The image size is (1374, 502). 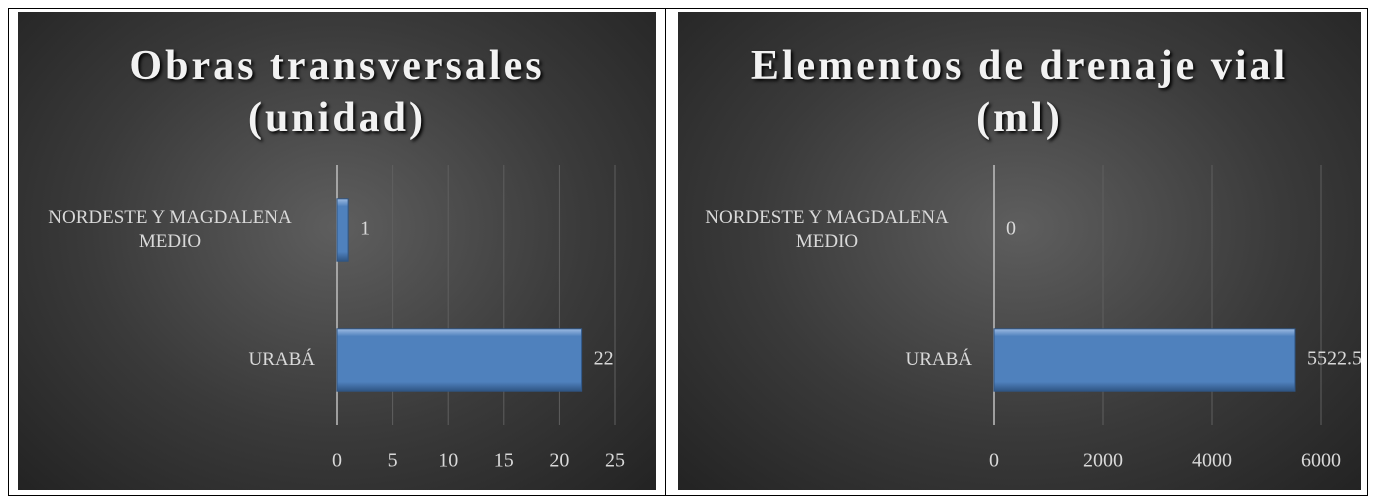 What do you see at coordinates (1334, 359) in the screenshot?
I see `data-label: 5522.5` at bounding box center [1334, 359].